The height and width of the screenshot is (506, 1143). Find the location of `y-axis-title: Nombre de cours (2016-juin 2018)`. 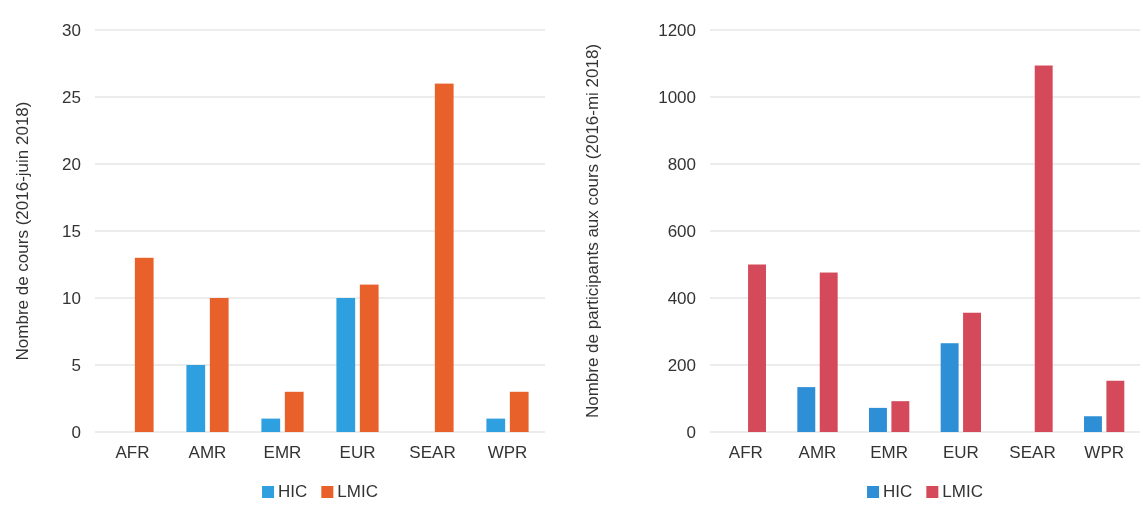

y-axis-title: Nombre de cours (2016-juin 2018) is located at coordinates (22, 231).